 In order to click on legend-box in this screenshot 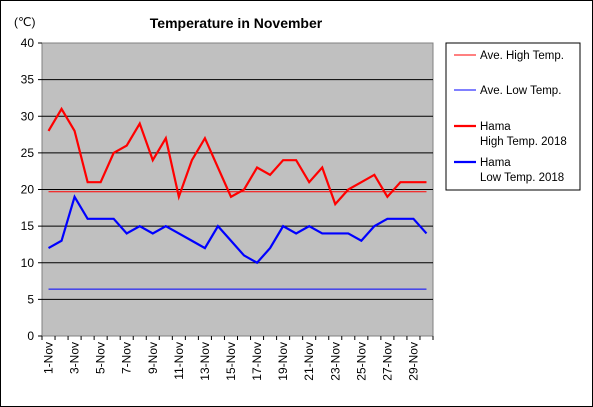, I will do `click(513, 116)`.